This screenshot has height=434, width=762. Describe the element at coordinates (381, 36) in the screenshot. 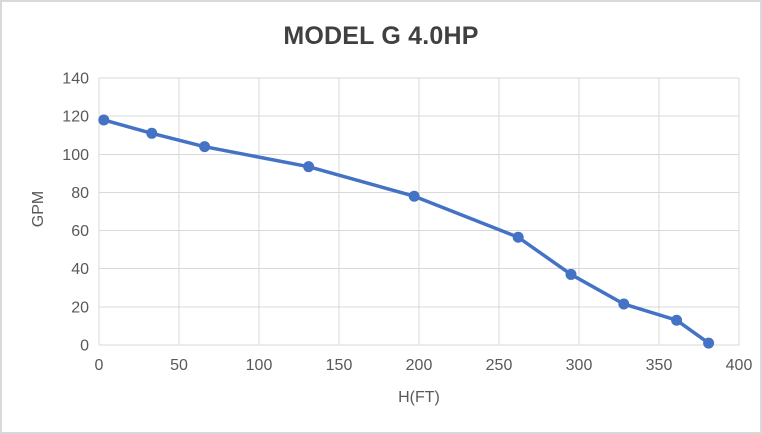

I see `chart-title: MODEL G 4.0HP` at that location.